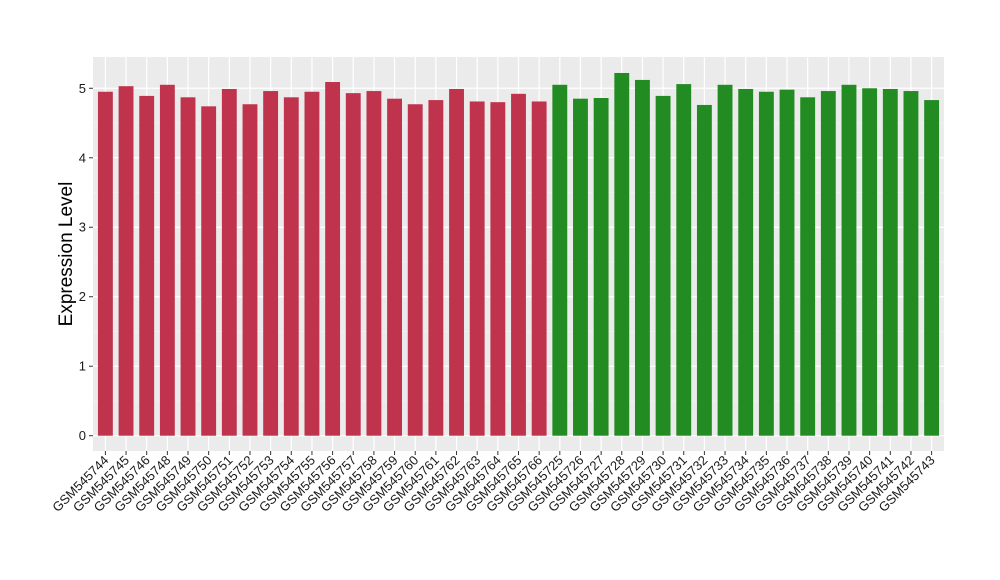 This screenshot has width=1000, height=580. I want to click on bar-GSM545733, so click(725, 260).